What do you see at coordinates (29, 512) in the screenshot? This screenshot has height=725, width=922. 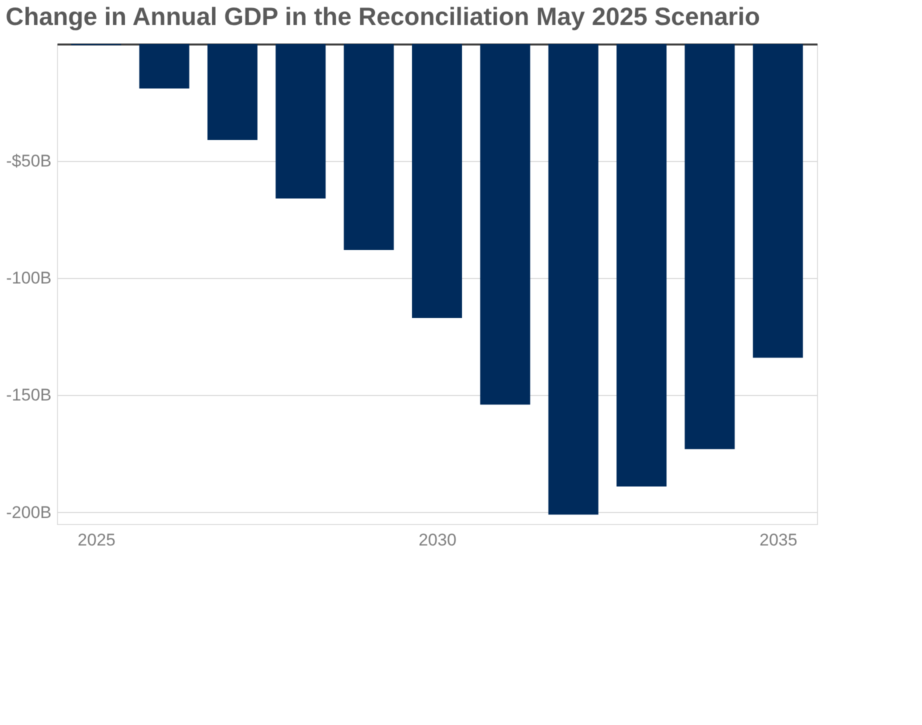 I see `y-tick-label: -200B` at bounding box center [29, 512].